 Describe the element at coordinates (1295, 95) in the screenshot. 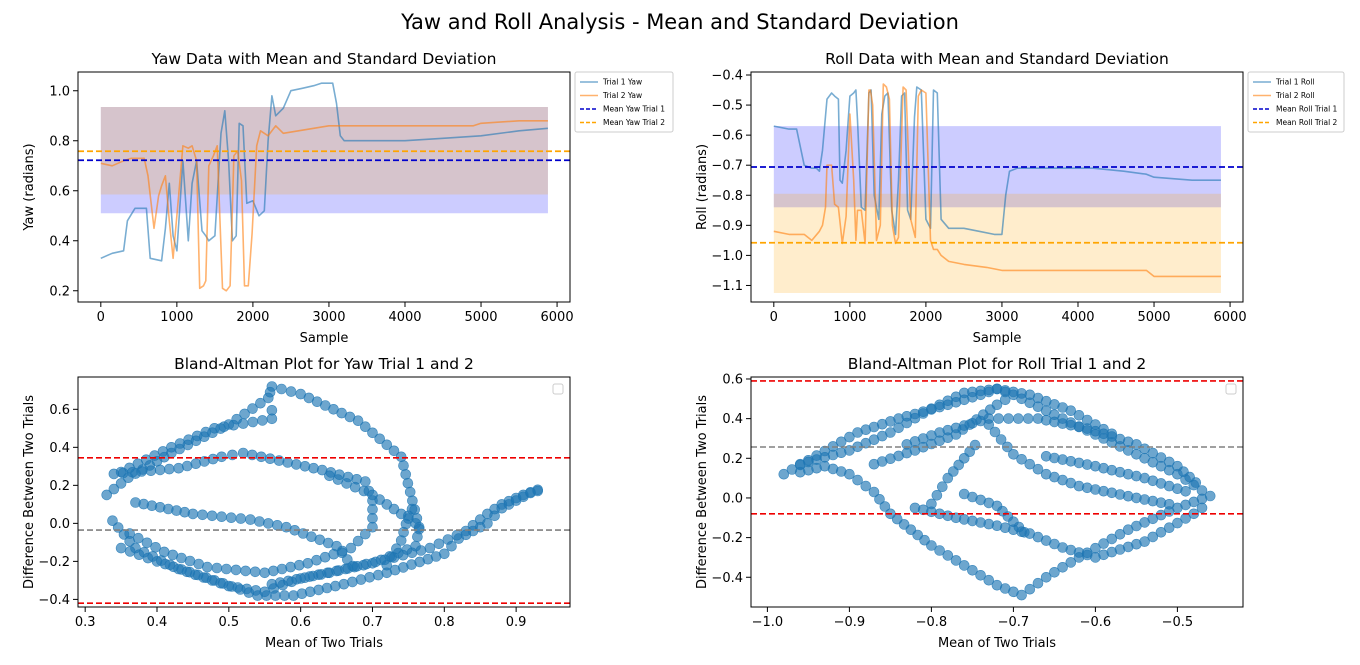

I see `legend-entry-label: Trial 2 Roll` at that location.